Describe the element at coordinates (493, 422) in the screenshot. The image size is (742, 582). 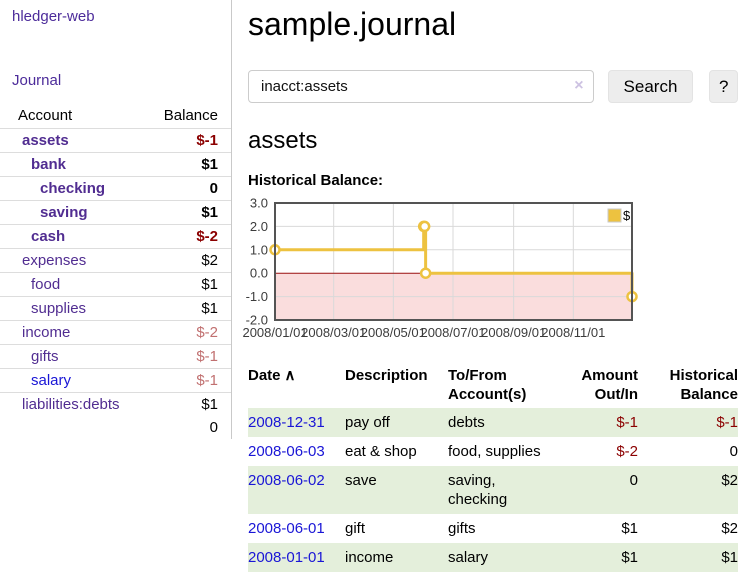
I see `transaction-row: 2008-12-31 pay off debts $-1 $-1` at that location.